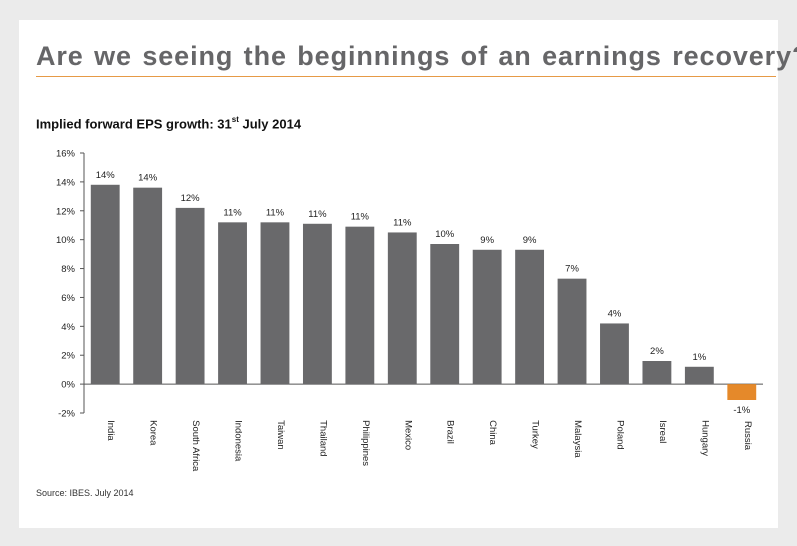 Image resolution: width=797 pixels, height=546 pixels. What do you see at coordinates (450, 432) in the screenshot?
I see `x-tick-label: Brazil` at bounding box center [450, 432].